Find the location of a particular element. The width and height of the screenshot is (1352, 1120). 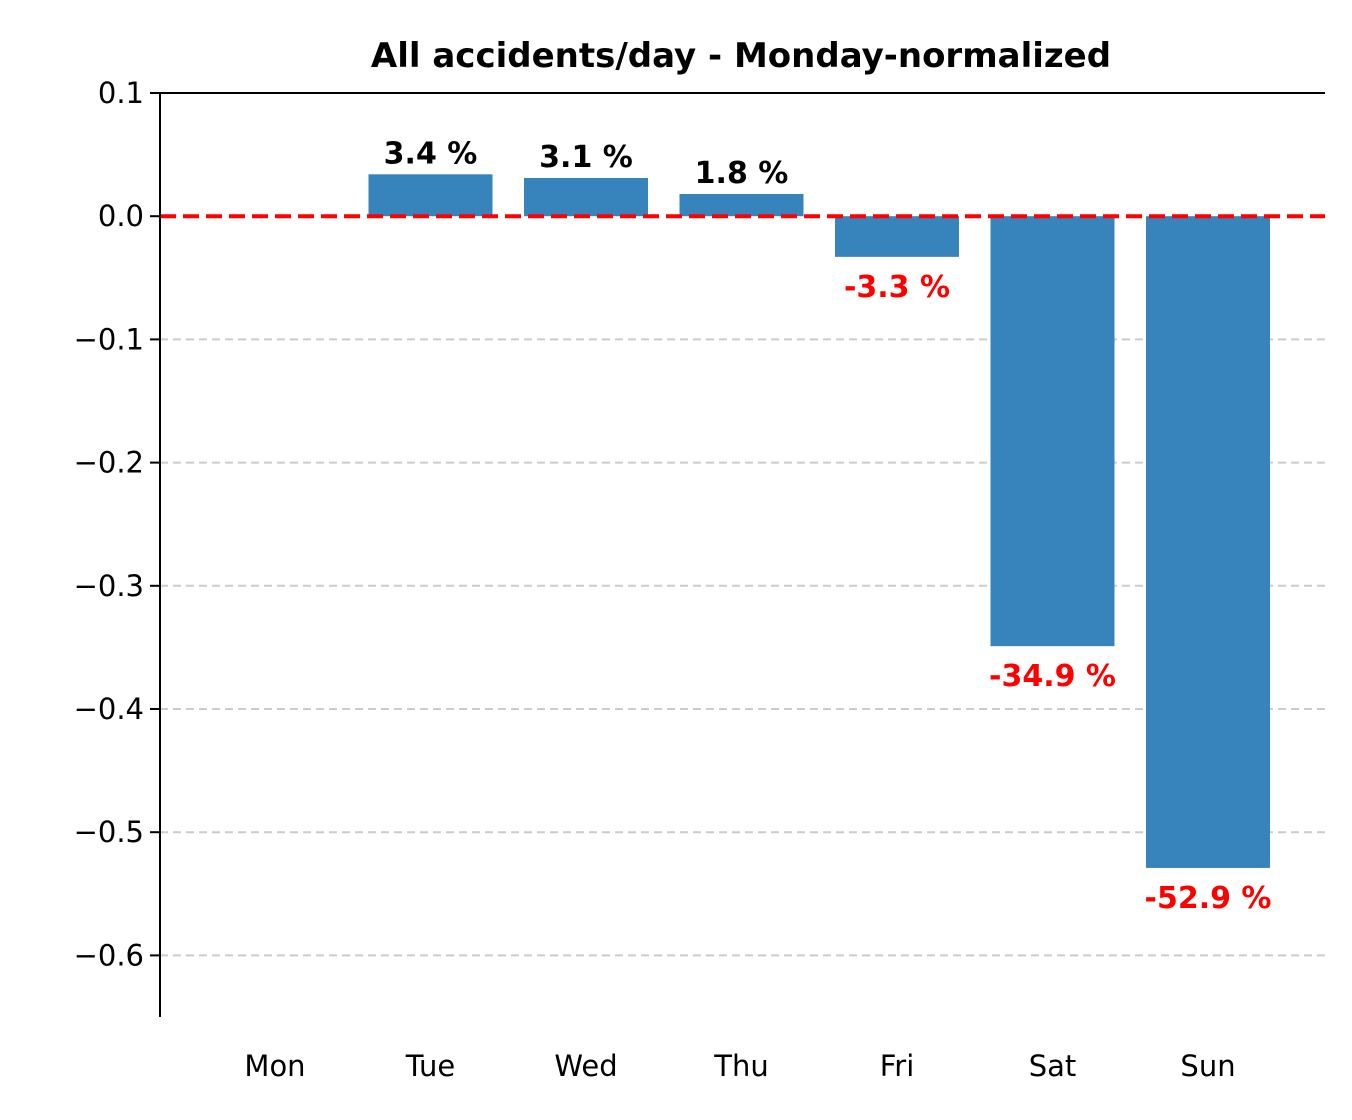

y-tick-label: −0.2 is located at coordinates (109, 463).